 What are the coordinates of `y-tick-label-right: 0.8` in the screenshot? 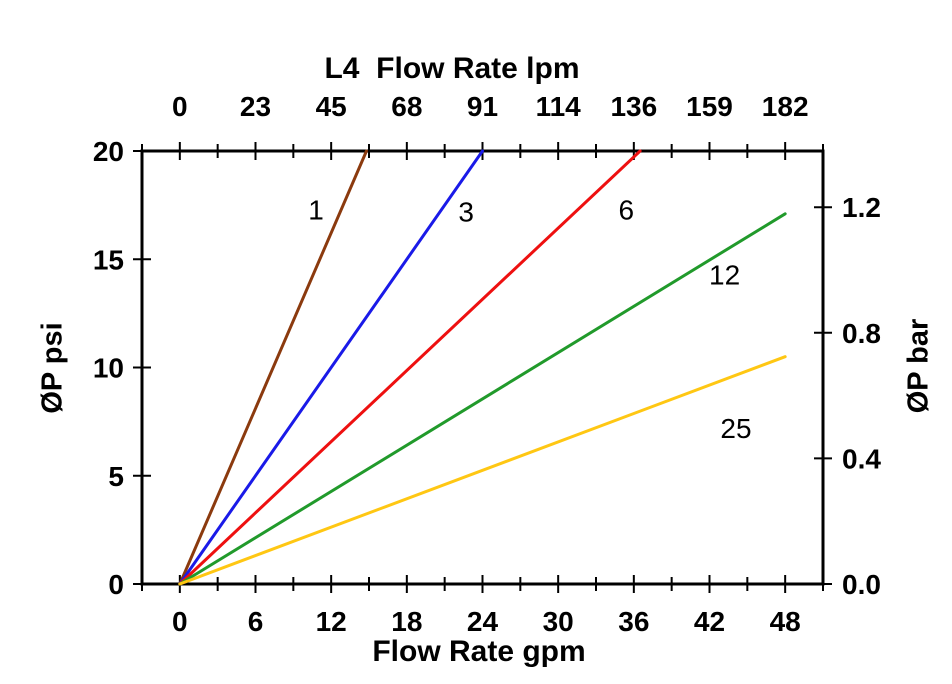 It's located at (861, 333).